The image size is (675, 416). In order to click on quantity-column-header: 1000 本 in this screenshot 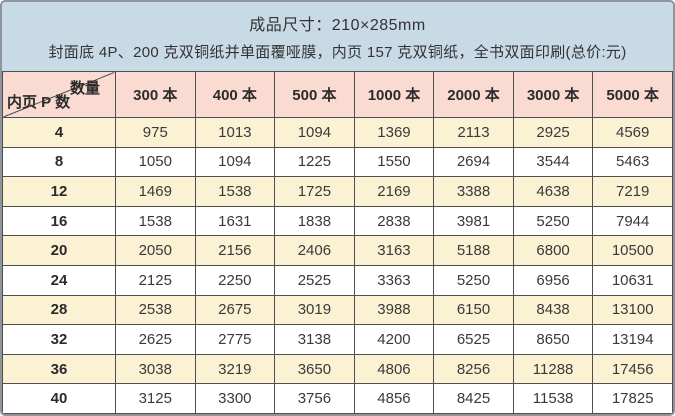, I will do `click(394, 94)`.